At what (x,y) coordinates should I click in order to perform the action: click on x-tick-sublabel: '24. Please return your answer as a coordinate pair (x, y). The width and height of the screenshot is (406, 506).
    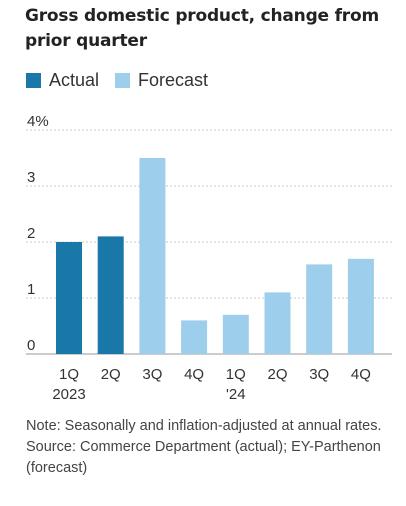
    Looking at the image, I should click on (236, 394).